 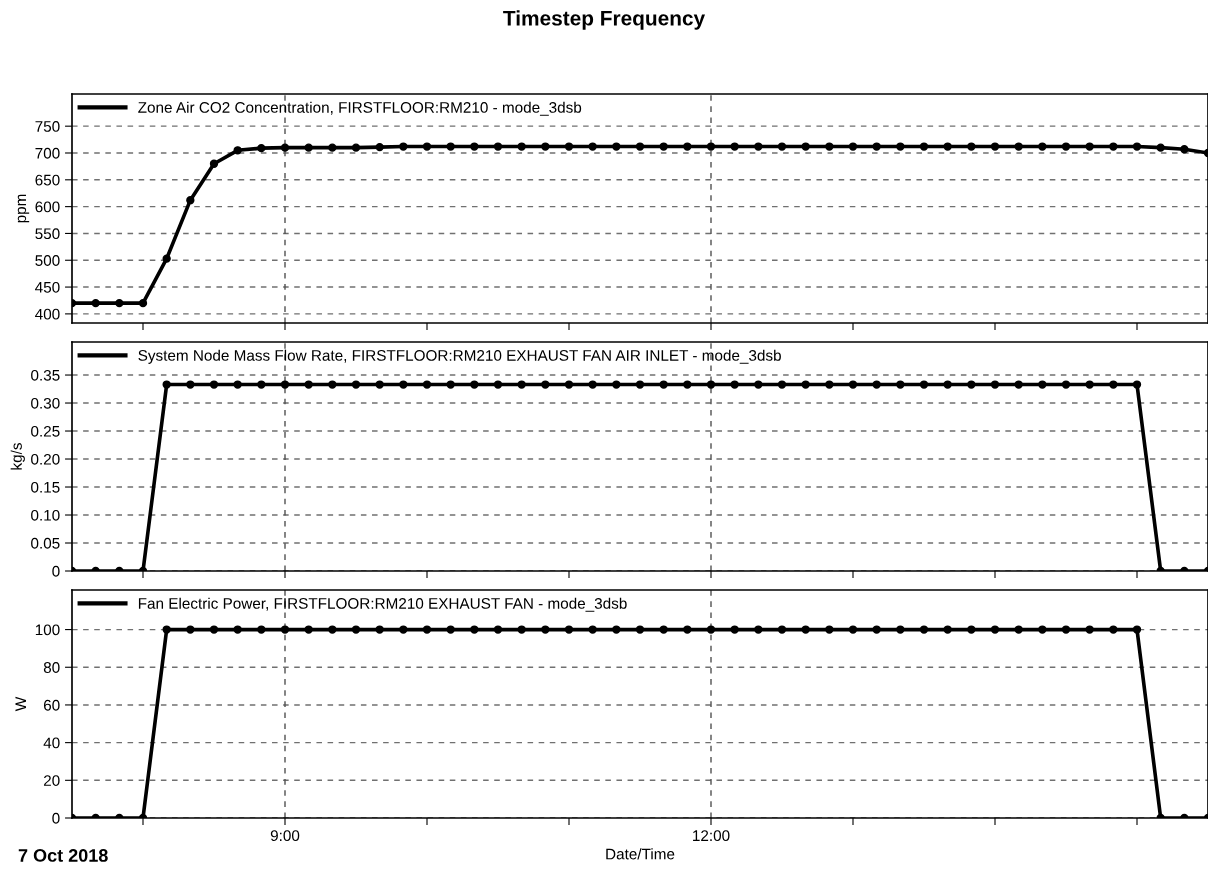 I want to click on y-tick-label: 80, so click(x=51, y=667).